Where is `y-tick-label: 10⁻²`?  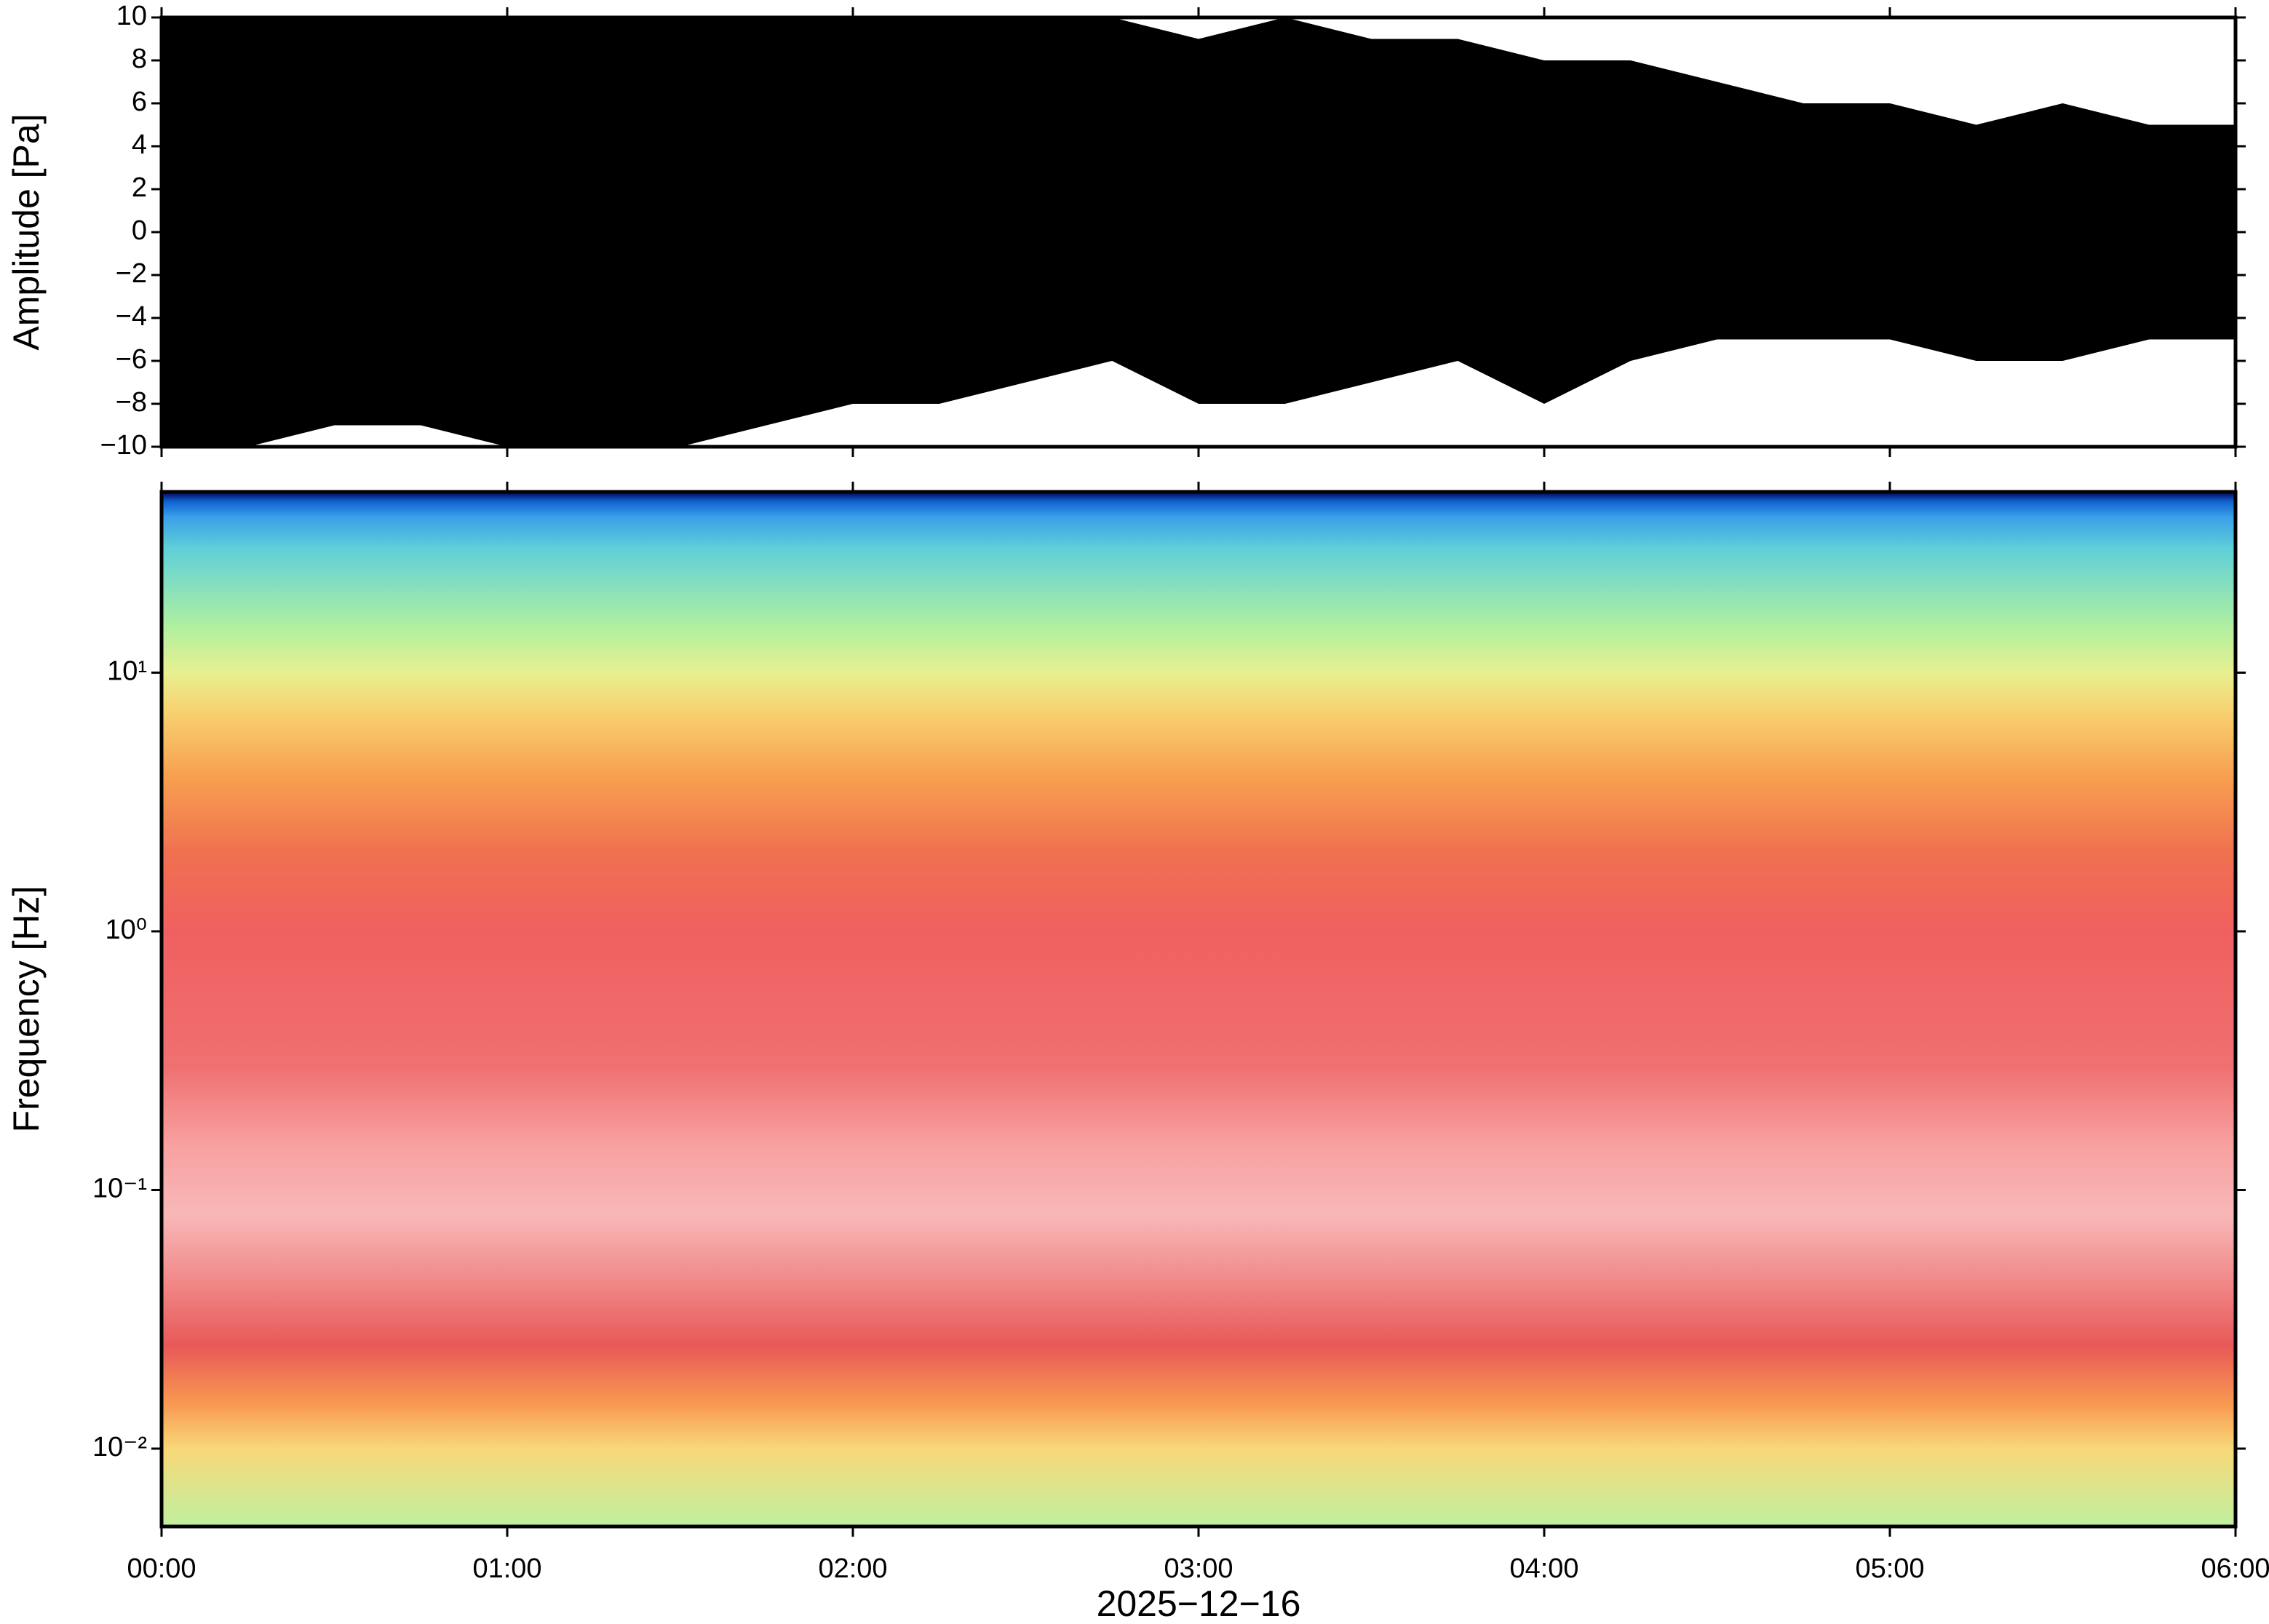 y-tick-label: 10⁻² is located at coordinates (119, 1447).